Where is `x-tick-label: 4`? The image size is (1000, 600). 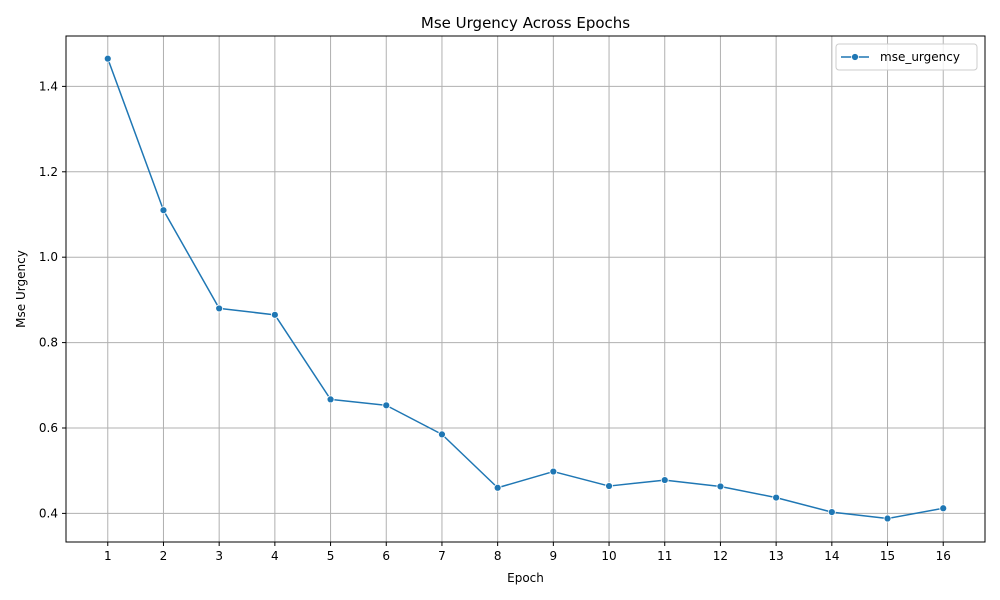
x-tick-label: 4 is located at coordinates (275, 556).